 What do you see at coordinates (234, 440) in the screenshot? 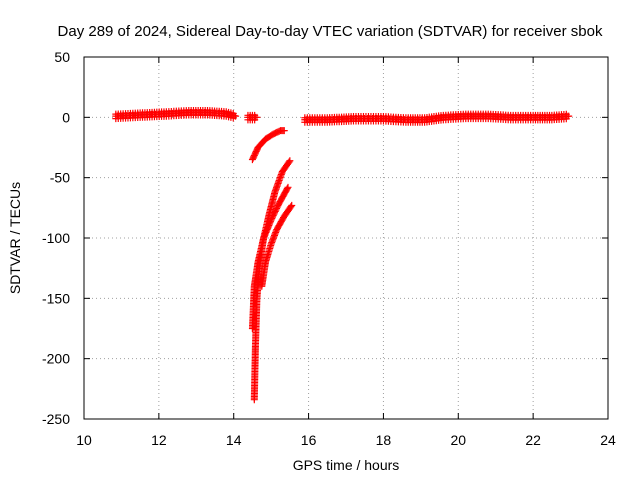
I see `x-tick-label: 14` at bounding box center [234, 440].